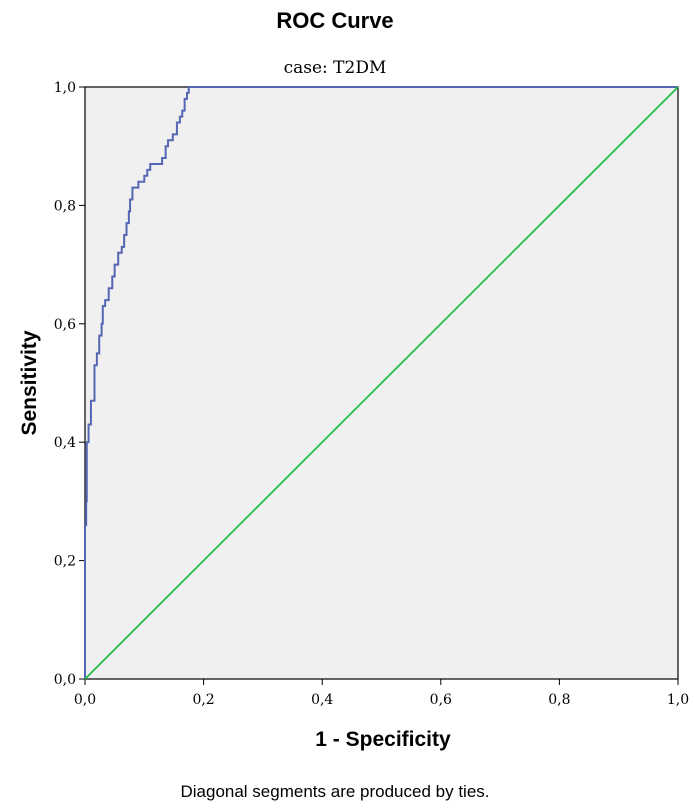  What do you see at coordinates (334, 20) in the screenshot?
I see `chart-title: ROC Curve` at bounding box center [334, 20].